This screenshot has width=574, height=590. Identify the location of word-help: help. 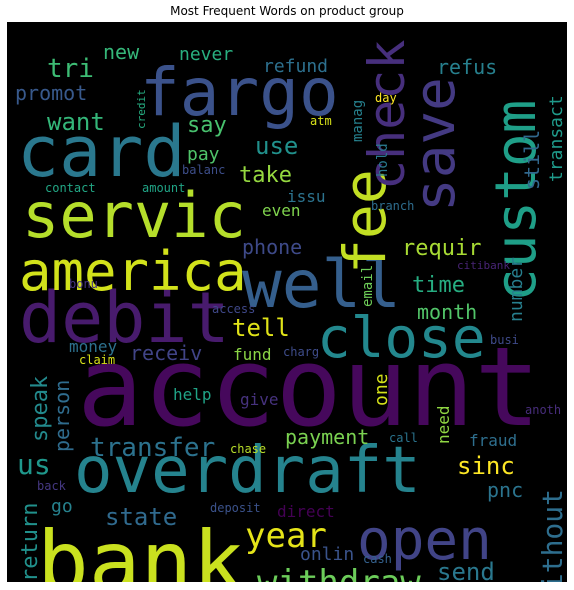
(192, 394).